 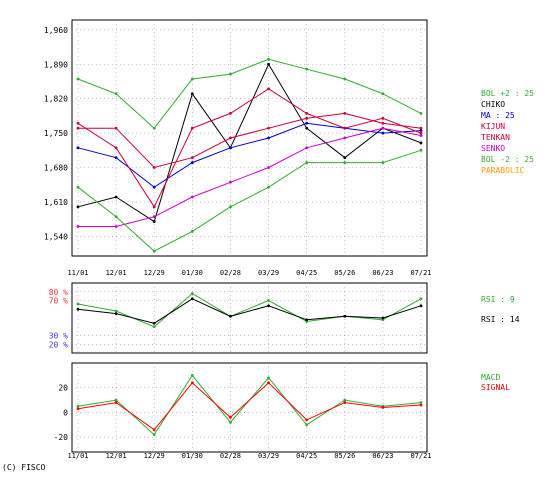 What do you see at coordinates (24, 467) in the screenshot?
I see `copyright-label: (C) FISCO` at bounding box center [24, 467].